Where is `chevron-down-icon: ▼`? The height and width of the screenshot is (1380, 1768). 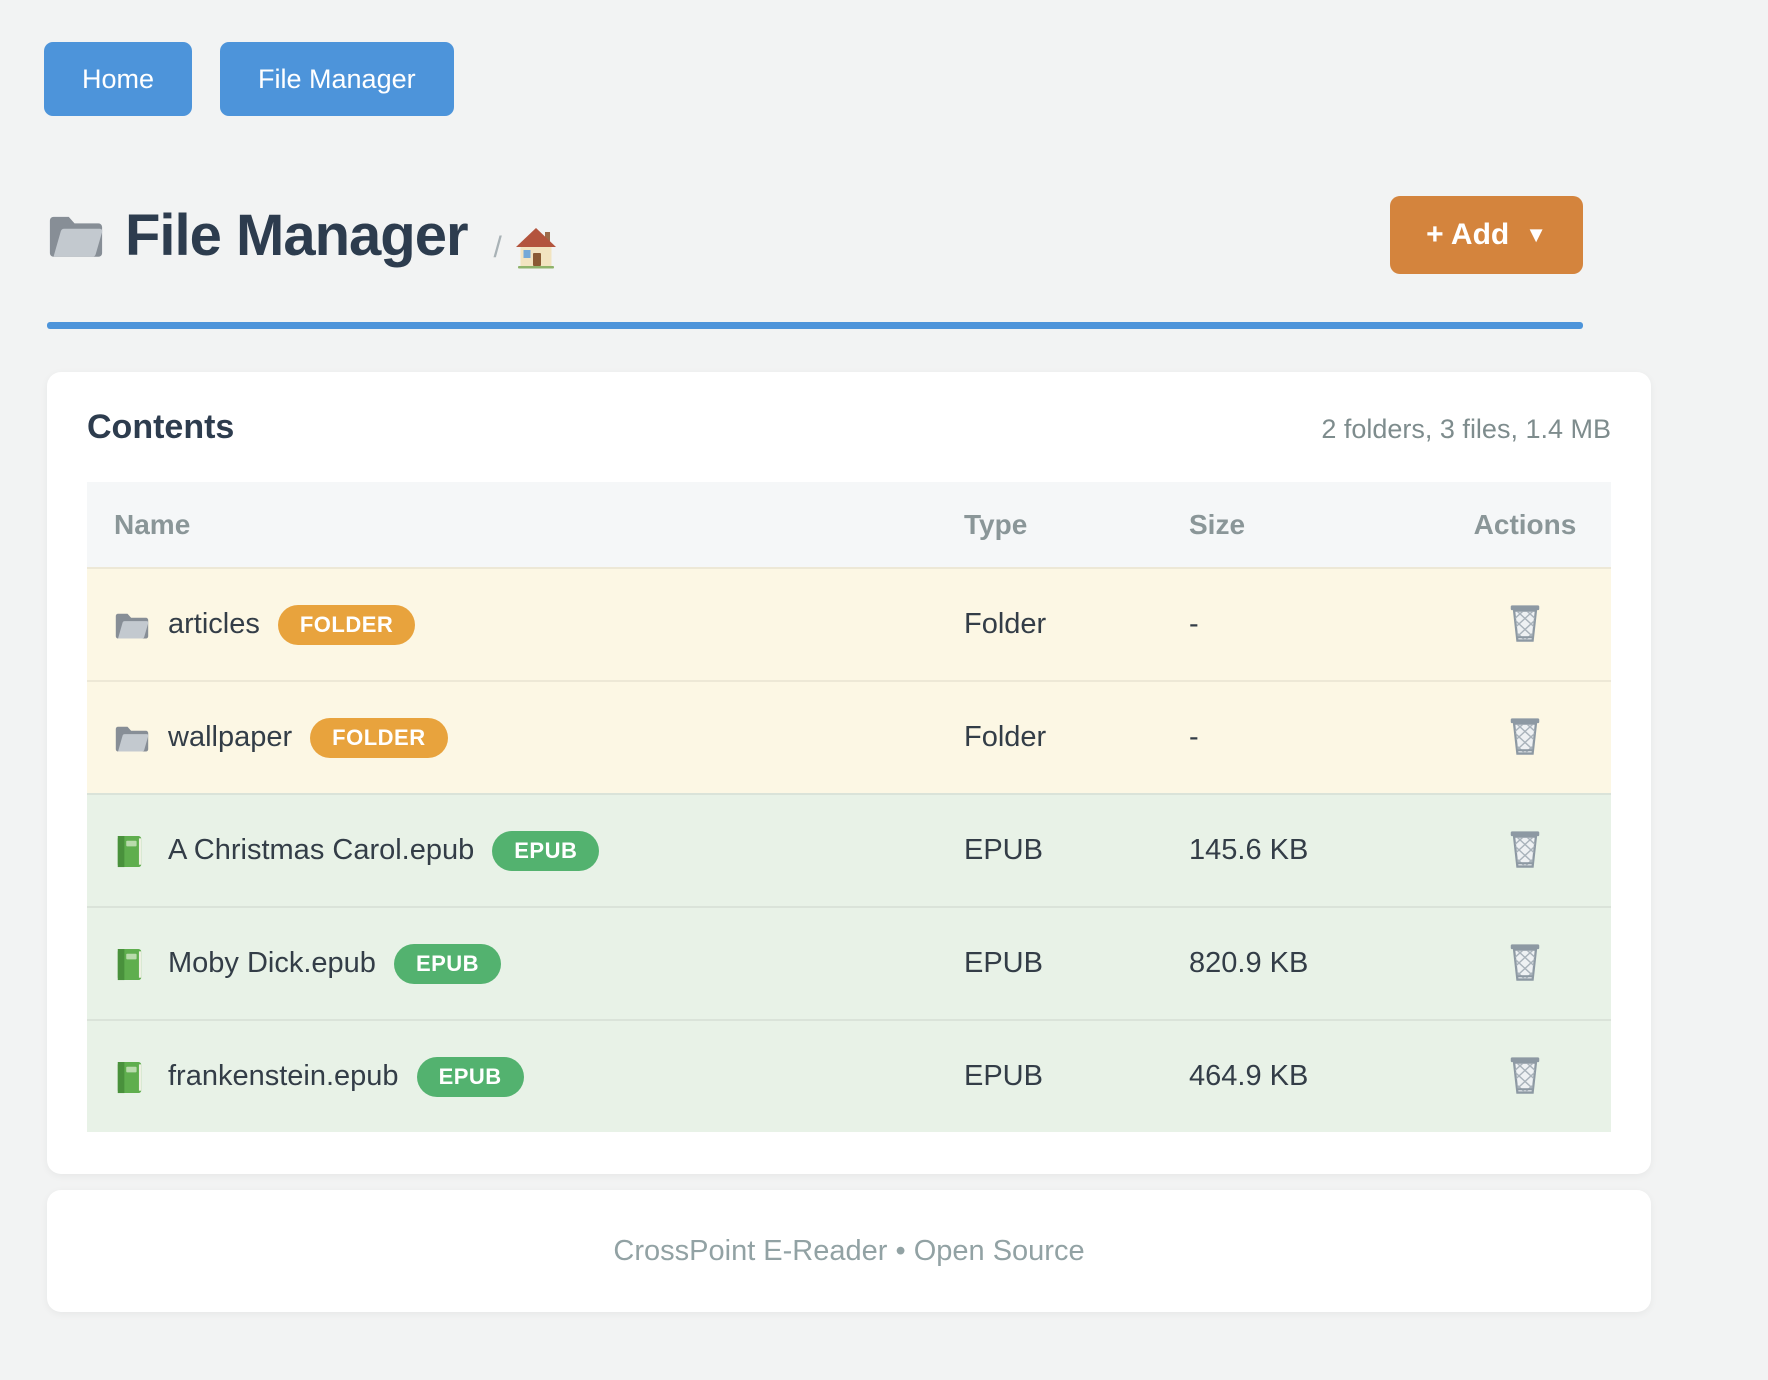
chevron-down-icon: ▼ is located at coordinates (1536, 234).